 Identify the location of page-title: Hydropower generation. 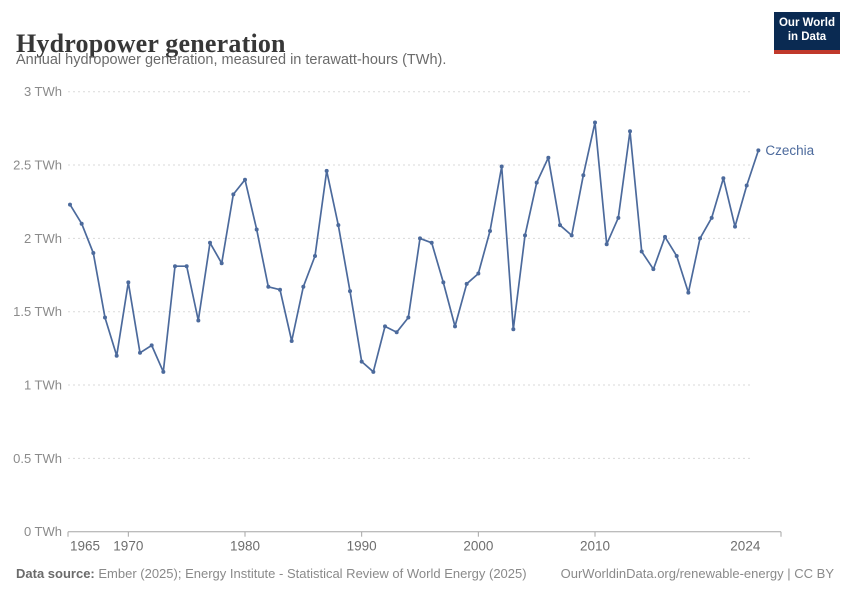
(151, 44).